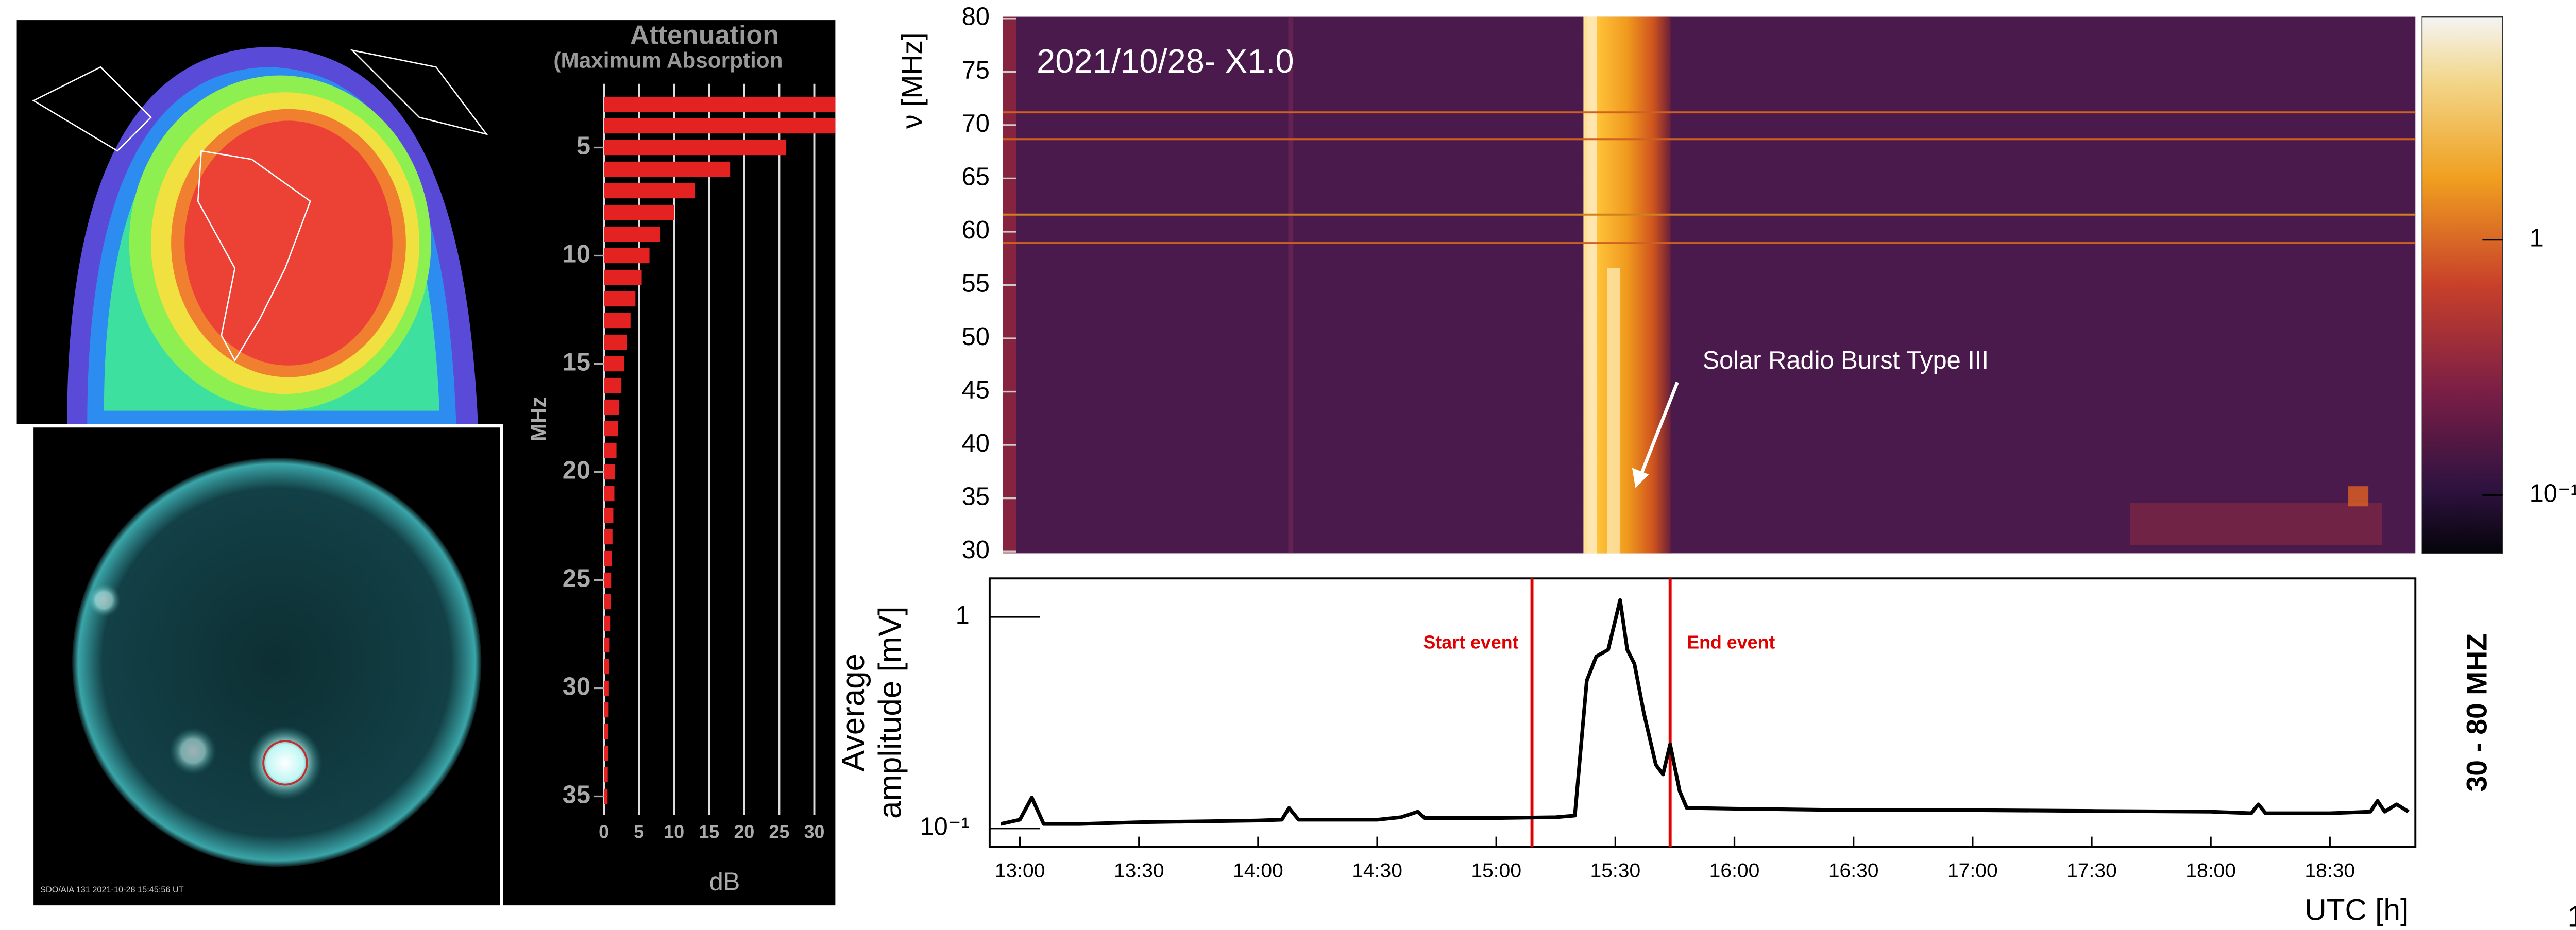 The image size is (2576, 930). What do you see at coordinates (2537, 238) in the screenshot?
I see `colorbar-tick-label: 1` at bounding box center [2537, 238].